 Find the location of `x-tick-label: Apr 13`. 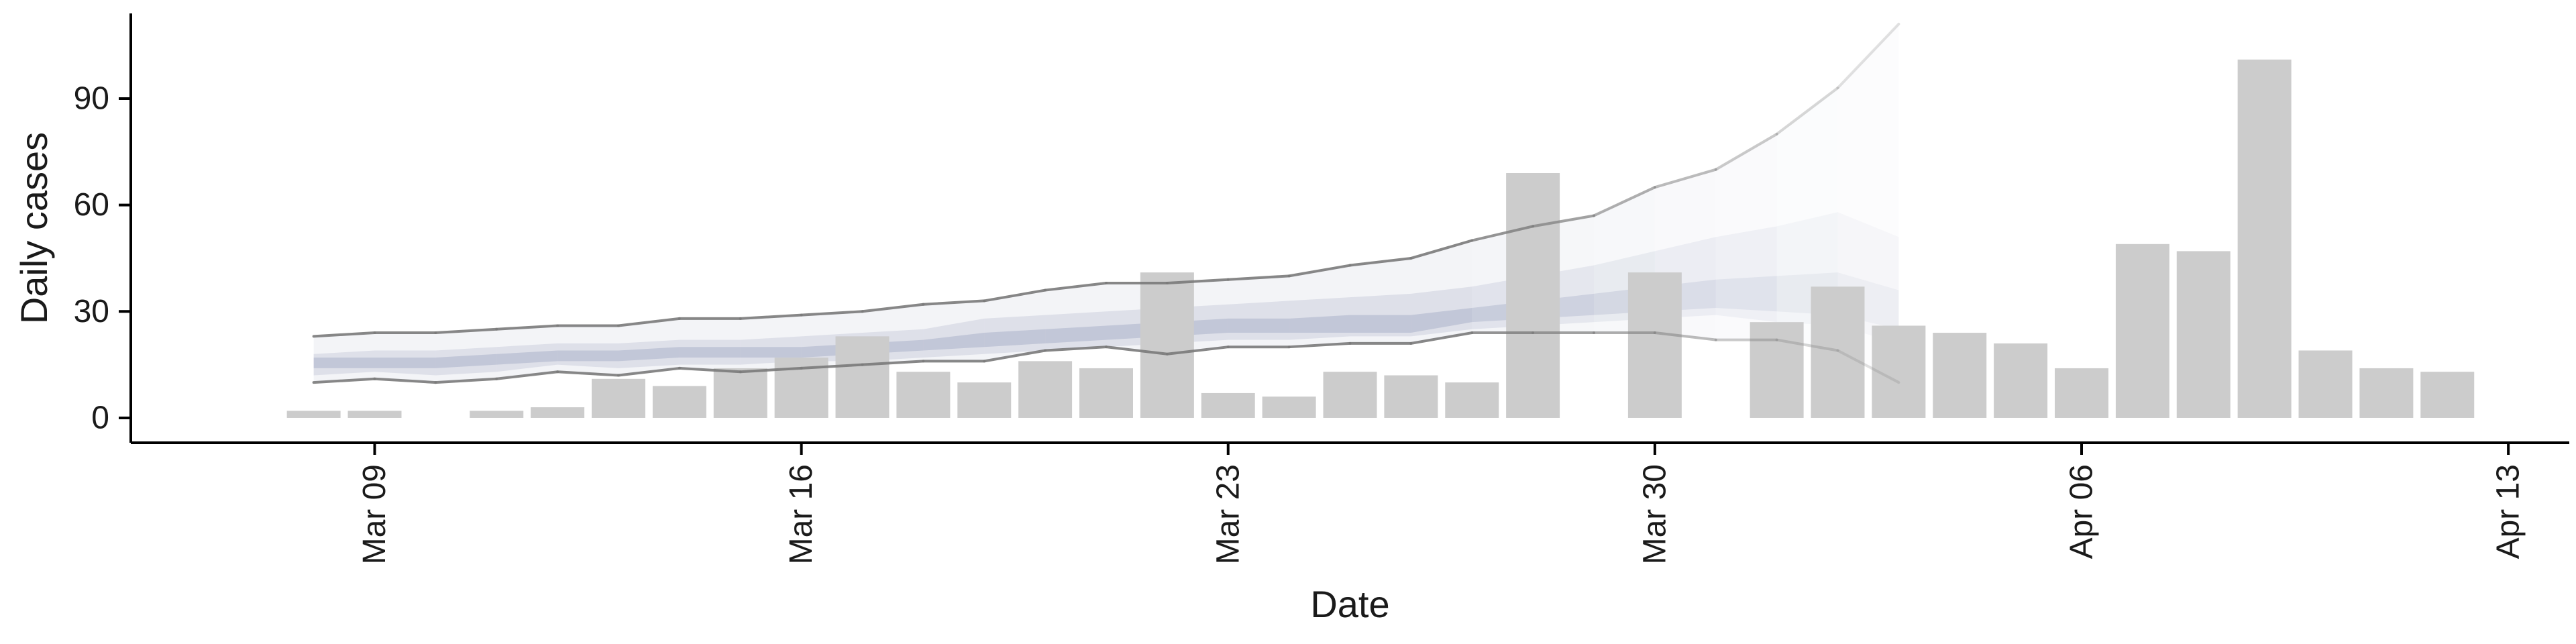

x-tick-label: Apr 13 is located at coordinates (2508, 511).